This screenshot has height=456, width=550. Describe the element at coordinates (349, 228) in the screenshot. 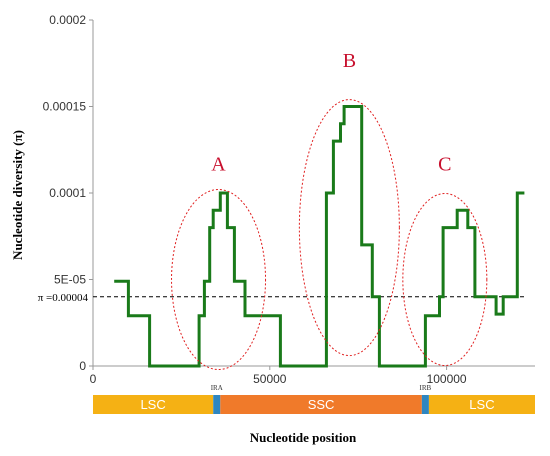

I see `highlight-ellipse-b` at that location.